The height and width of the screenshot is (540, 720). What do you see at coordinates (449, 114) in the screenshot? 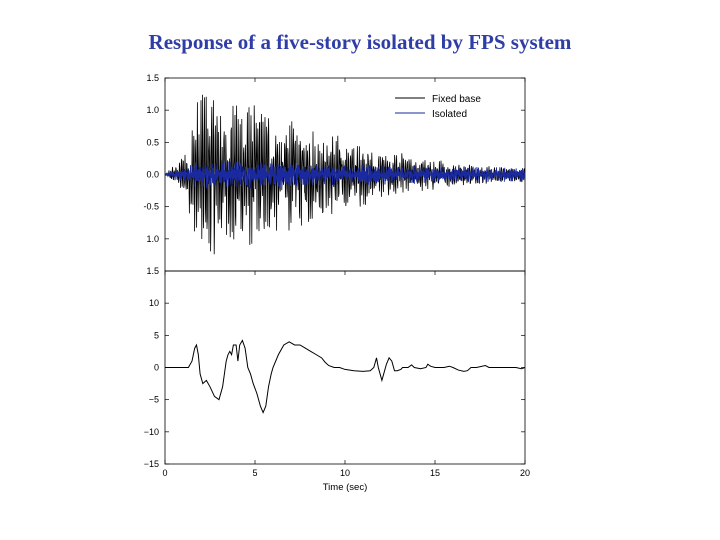
I see `legend-label-isolated: Isolated` at bounding box center [449, 114].